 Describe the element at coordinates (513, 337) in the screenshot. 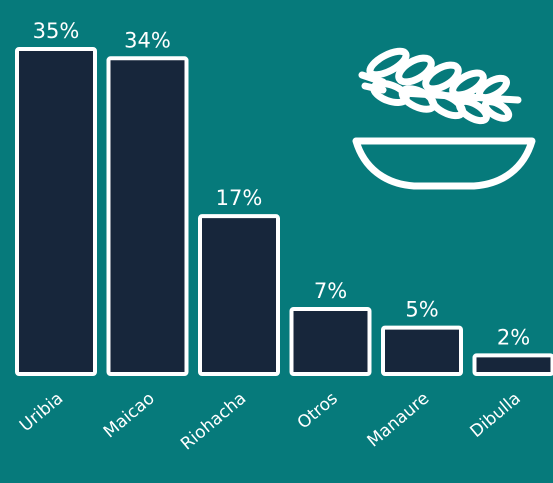

I see `value-label-dibulla: 2%` at that location.